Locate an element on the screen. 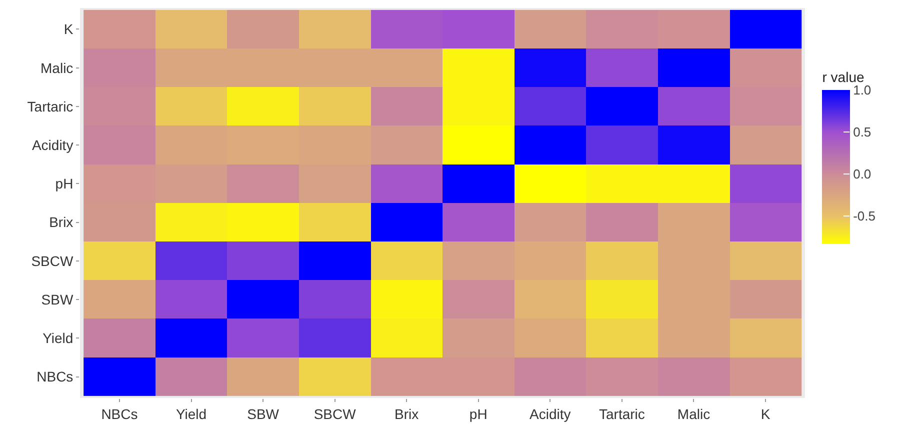  y-tick-label: SBW is located at coordinates (57, 299).